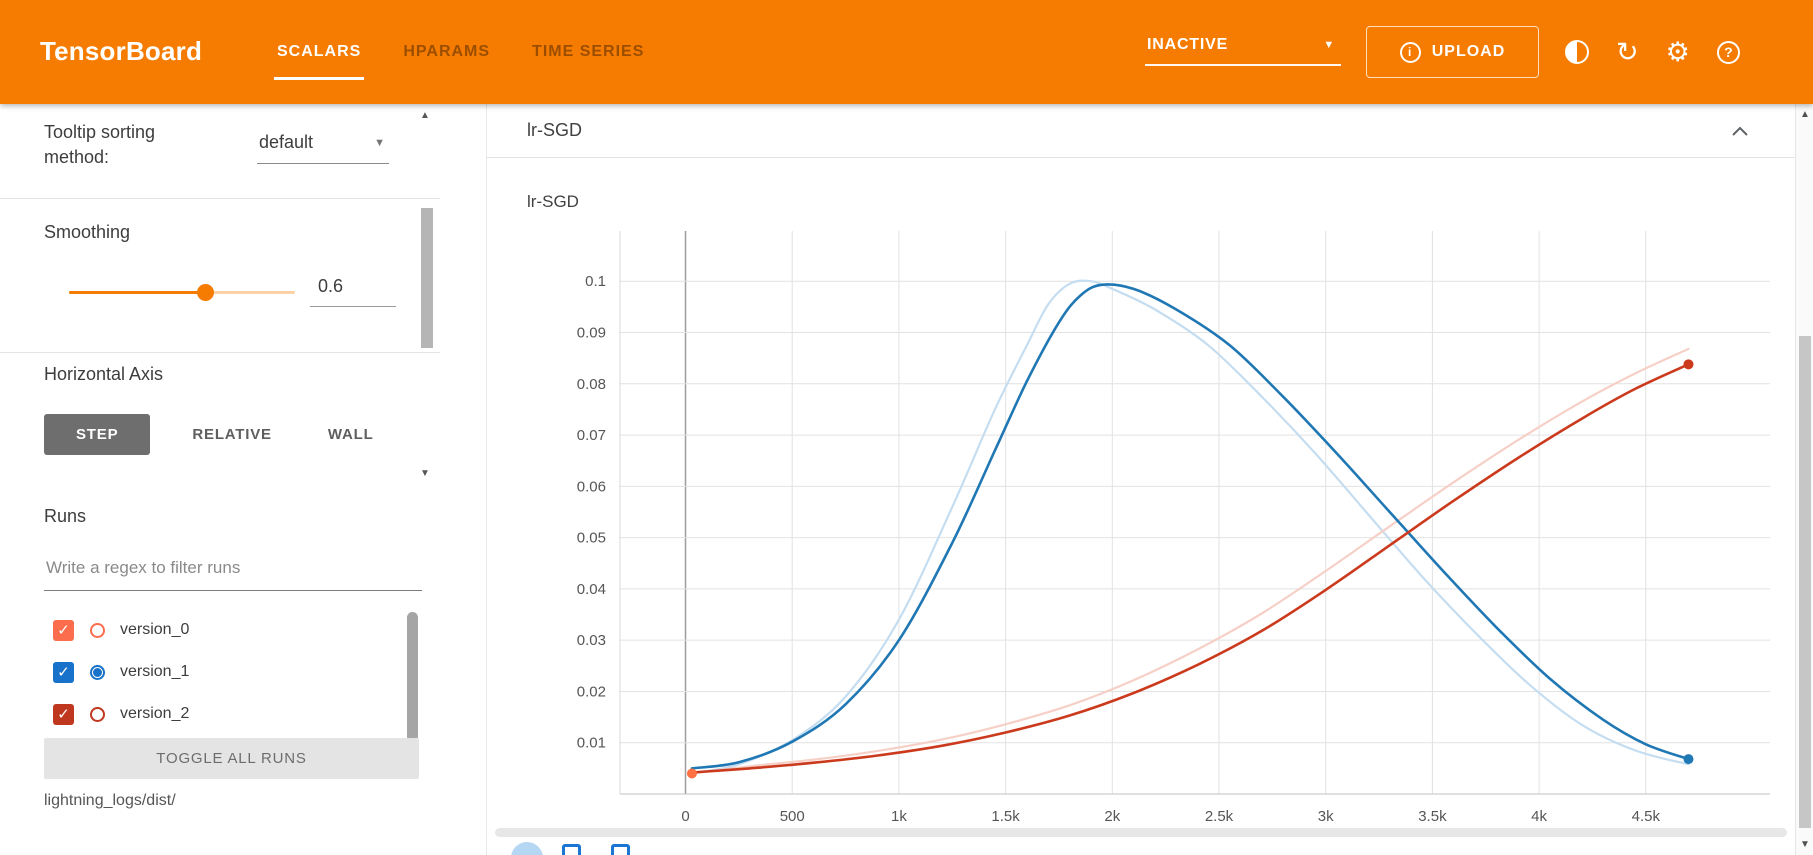 Image resolution: width=1813 pixels, height=855 pixels. I want to click on svg-text: 0.05, so click(591, 538).